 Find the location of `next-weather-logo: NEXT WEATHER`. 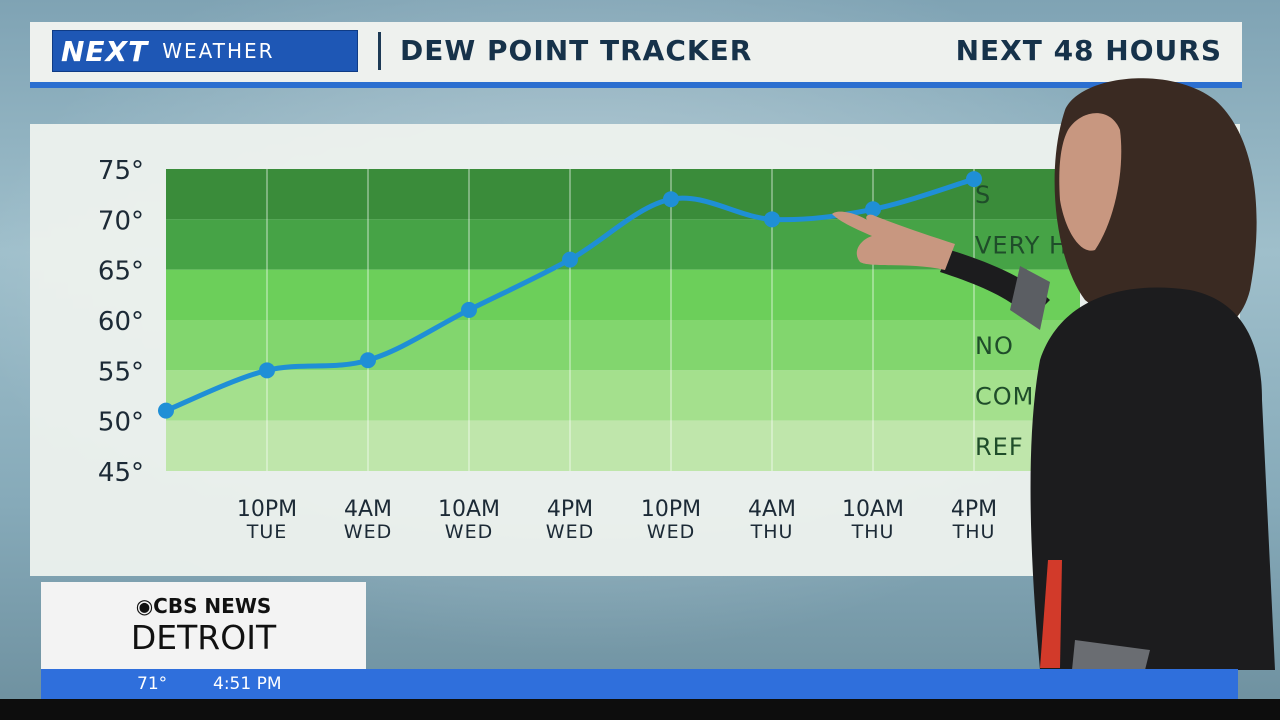

next-weather-logo: NEXT WEATHER is located at coordinates (205, 51).